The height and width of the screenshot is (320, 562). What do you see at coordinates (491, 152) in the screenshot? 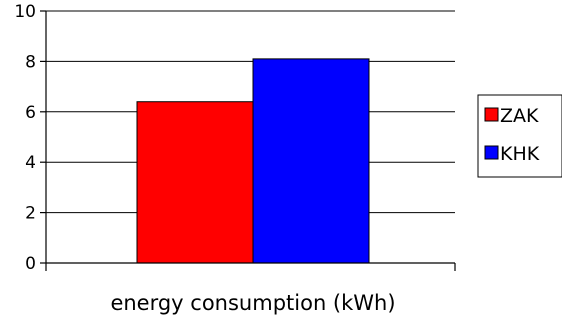
I see `legend-swatch-khk` at bounding box center [491, 152].